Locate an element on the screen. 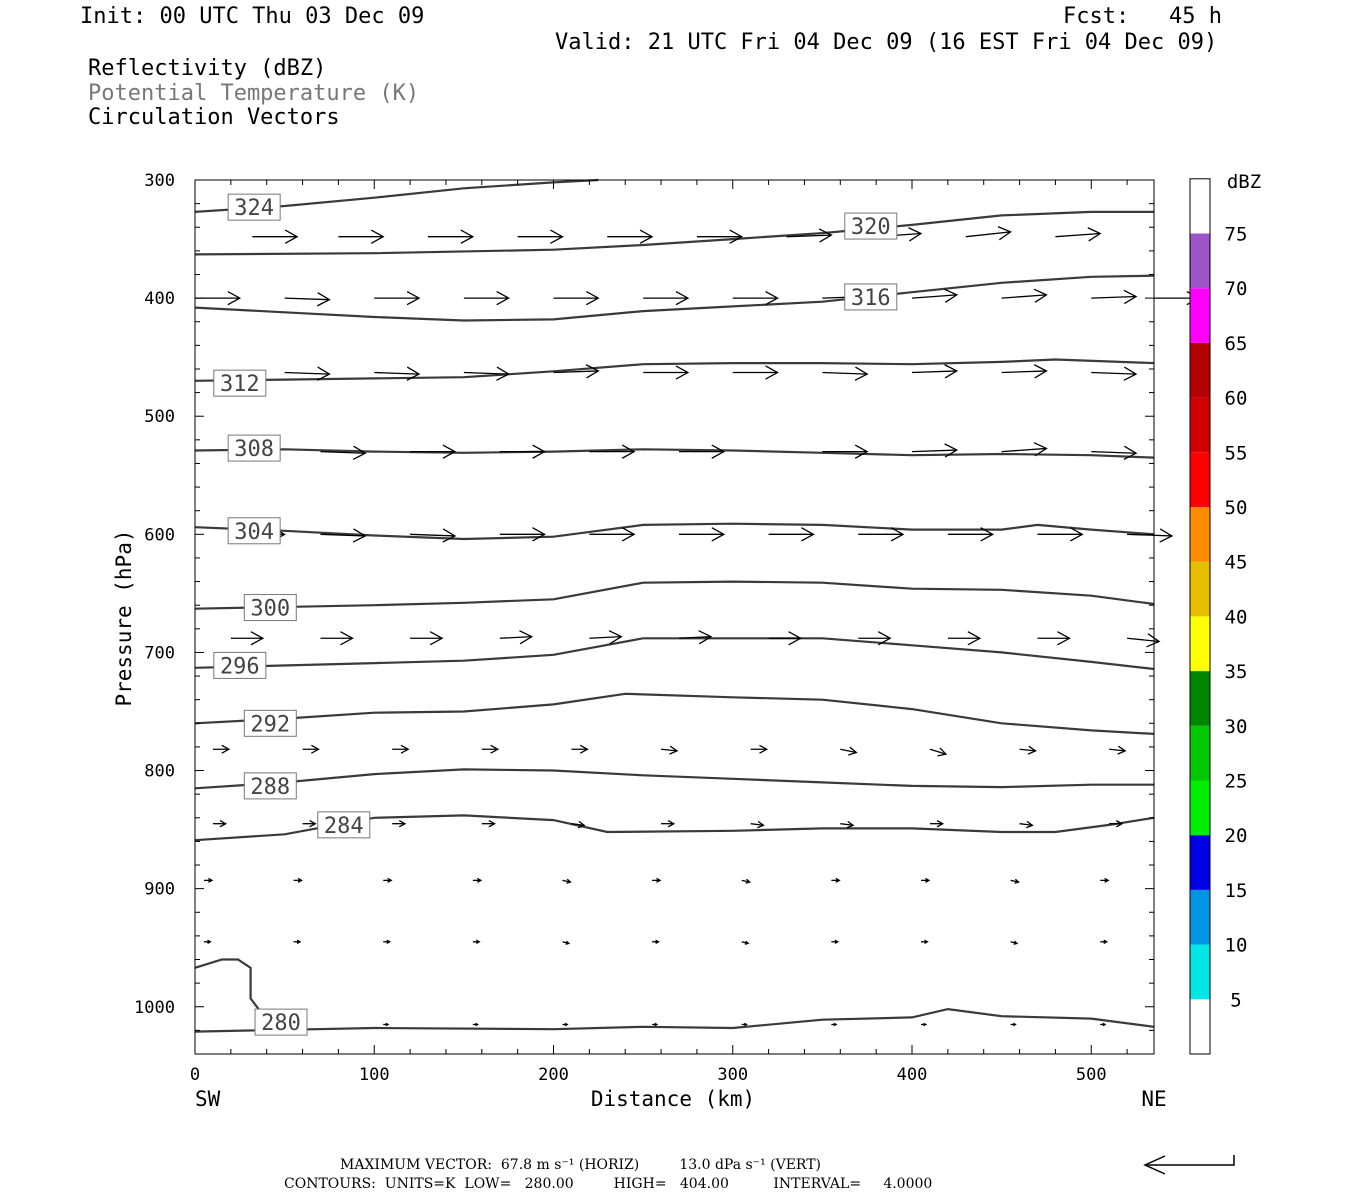 This screenshot has width=1350, height=1200. colorbar-level-label: 60 is located at coordinates (1236, 399).